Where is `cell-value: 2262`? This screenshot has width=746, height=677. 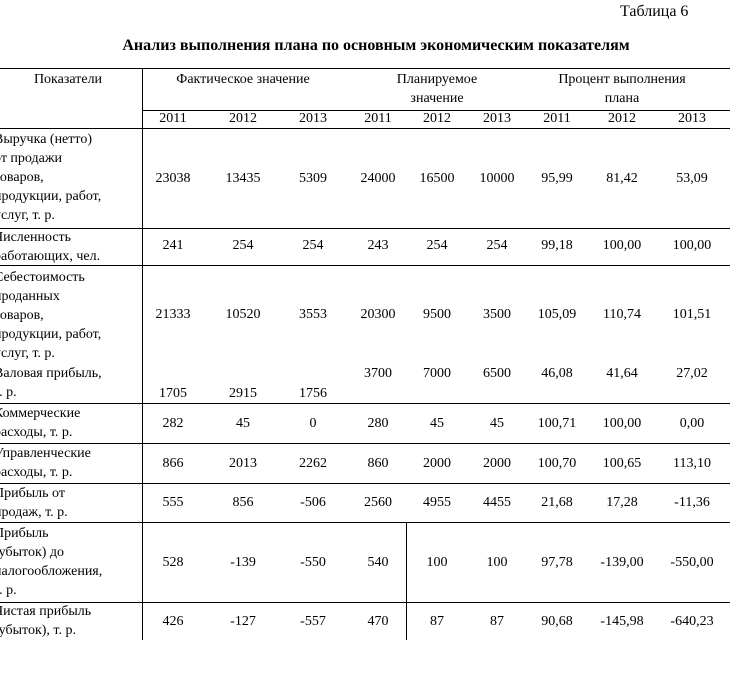
cell-value: 2262 is located at coordinates (313, 463).